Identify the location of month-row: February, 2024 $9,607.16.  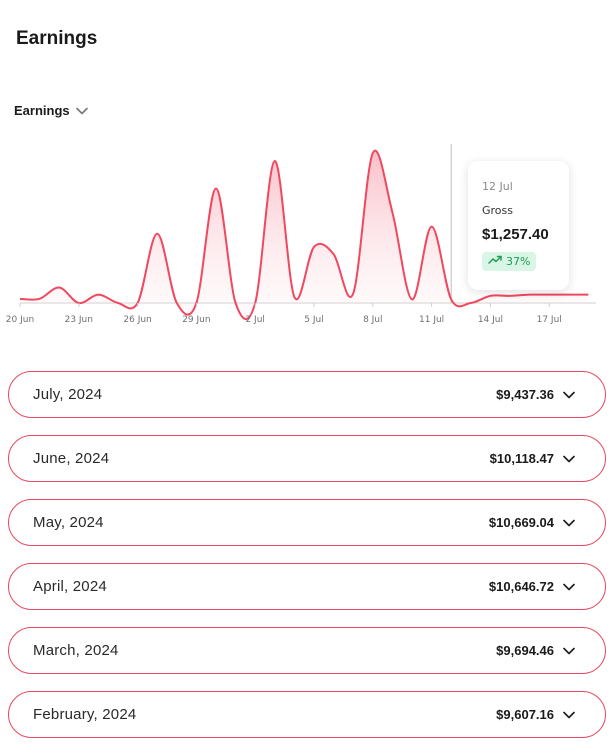
(307, 714).